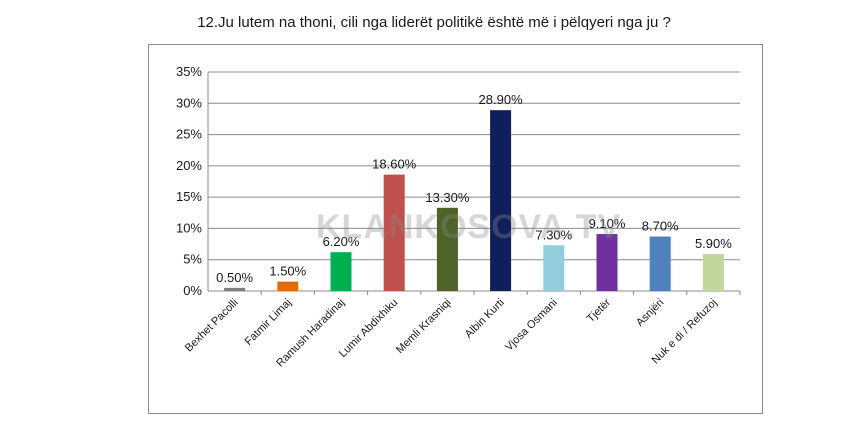 The height and width of the screenshot is (431, 868). I want to click on category-label: Asnjëri, so click(650, 313).